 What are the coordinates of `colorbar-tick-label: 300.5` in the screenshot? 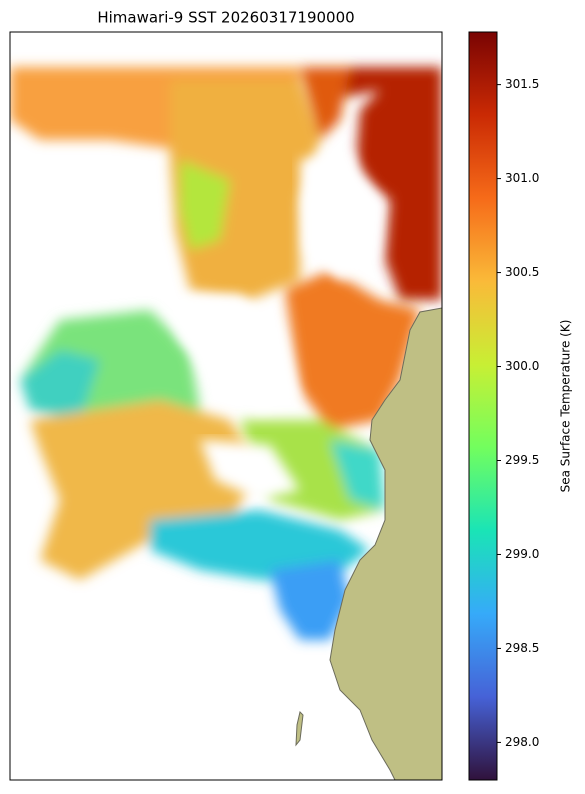 It's located at (522, 272).